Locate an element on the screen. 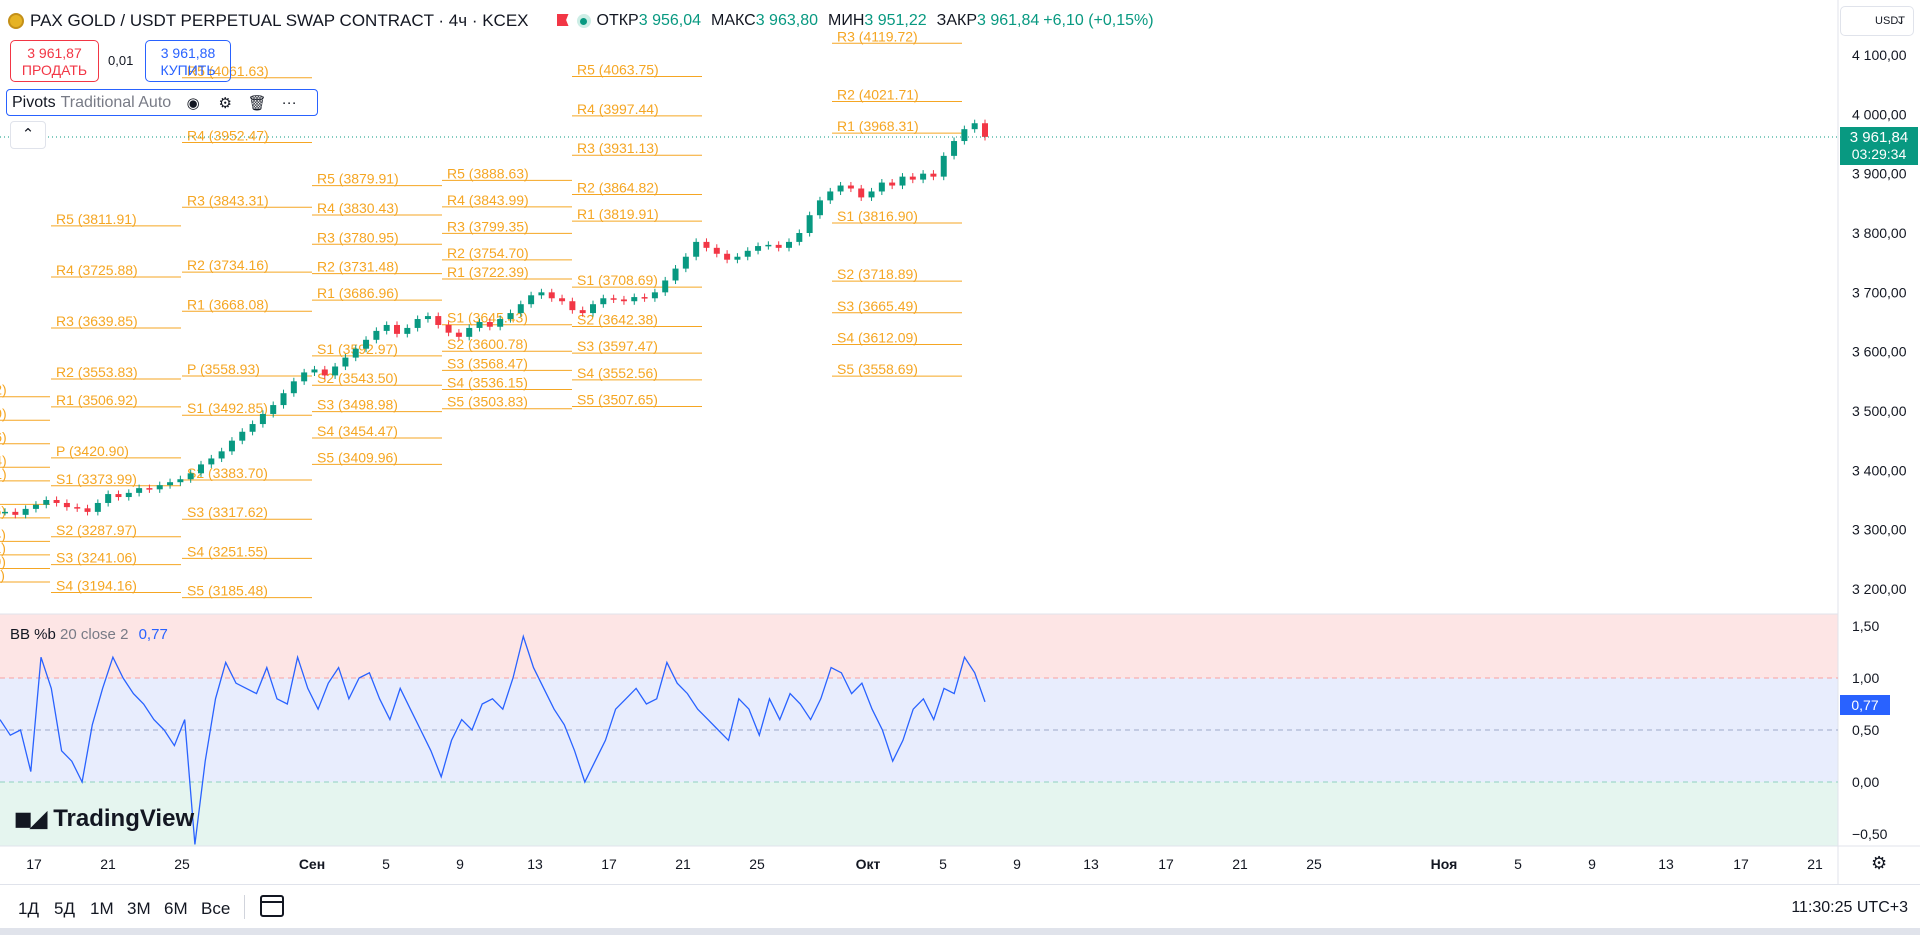 The width and height of the screenshot is (1920, 935). pivot-label: R3 (3444.76) is located at coordinates (3, 437).